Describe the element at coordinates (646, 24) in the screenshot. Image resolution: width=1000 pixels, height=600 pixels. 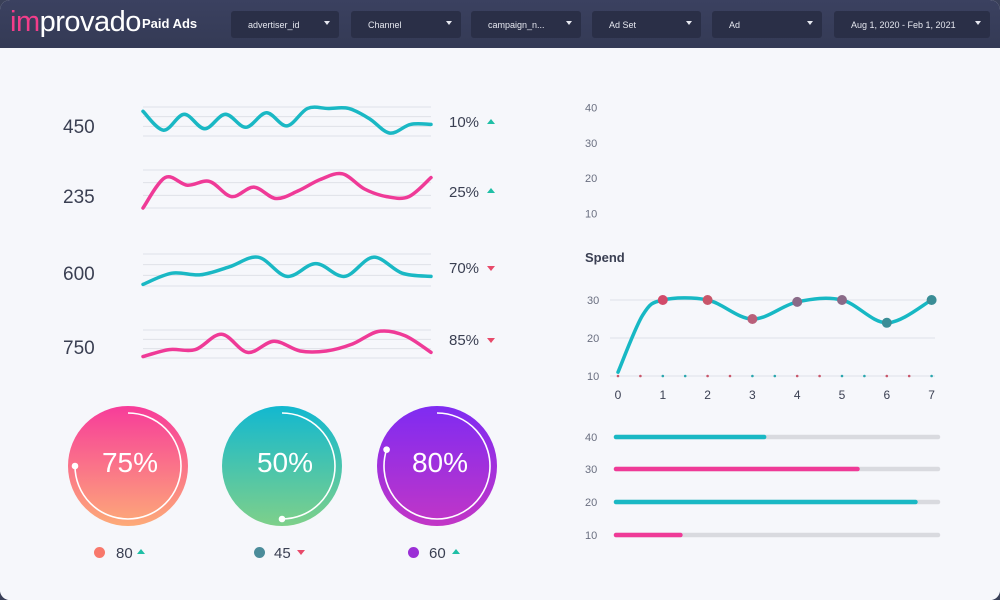
I see `filter-ad-set: Ad Set` at that location.